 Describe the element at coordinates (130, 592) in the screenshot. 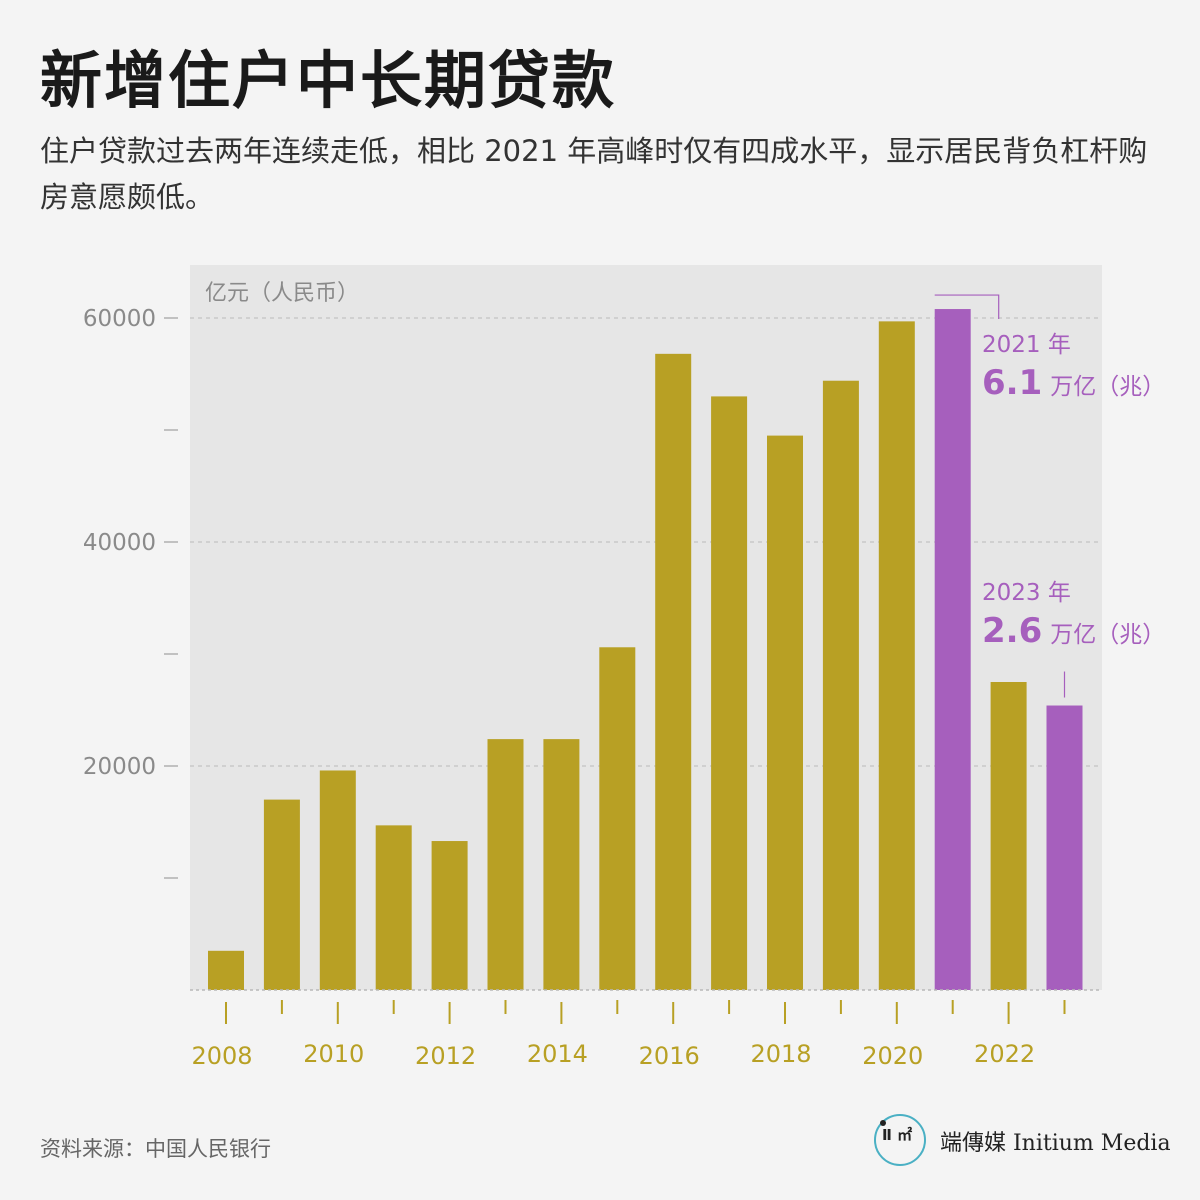

I see `y-axis: 20000 40000 60000` at that location.